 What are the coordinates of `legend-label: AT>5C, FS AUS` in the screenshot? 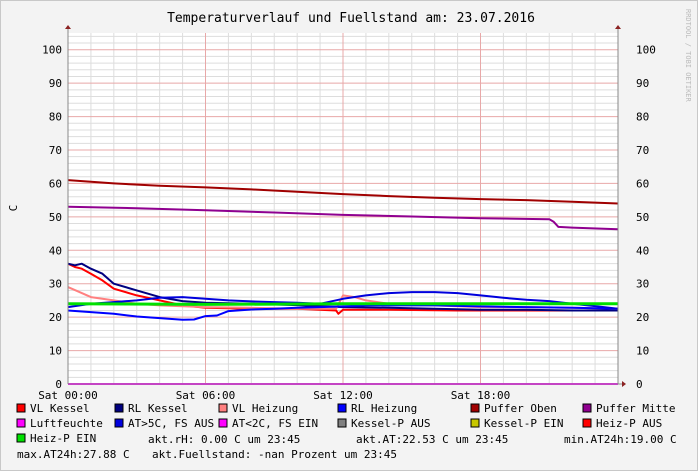 It's located at (171, 423).